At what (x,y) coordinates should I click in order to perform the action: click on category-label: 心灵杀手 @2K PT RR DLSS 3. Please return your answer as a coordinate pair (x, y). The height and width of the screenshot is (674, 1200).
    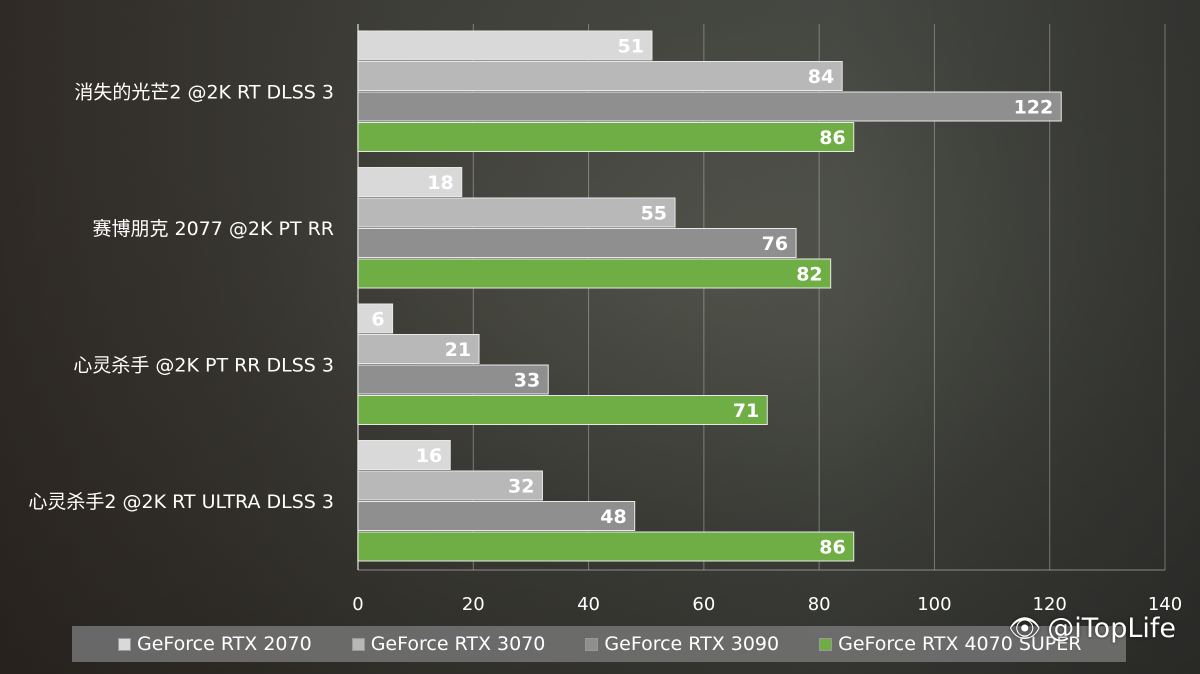
    Looking at the image, I should click on (203, 365).